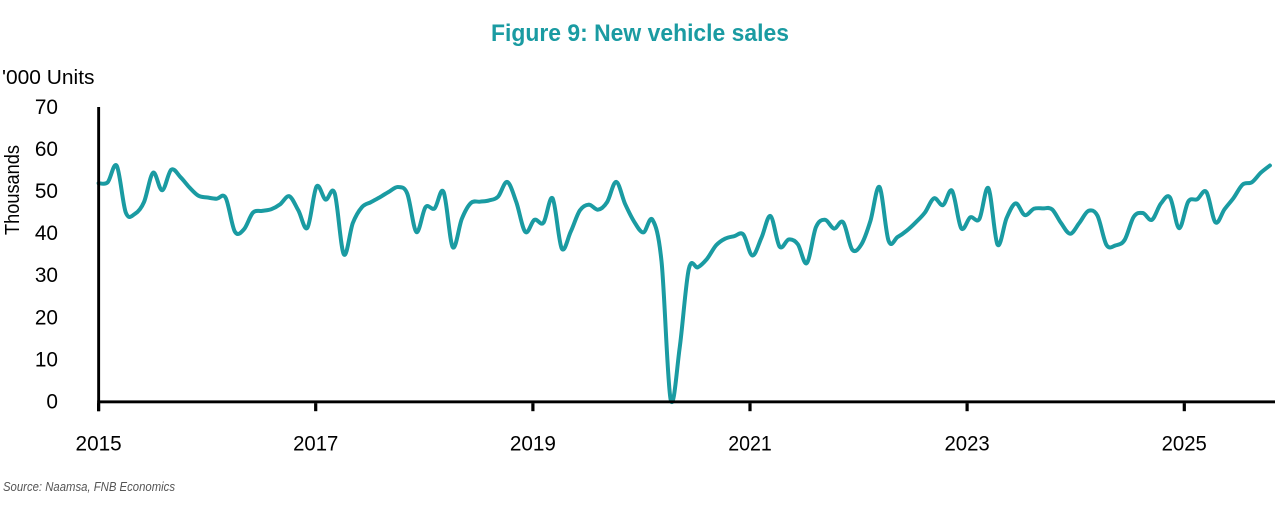 The height and width of the screenshot is (520, 1280). What do you see at coordinates (640, 33) in the screenshot?
I see `svg-text: Figure 9: New vehicle sales` at bounding box center [640, 33].